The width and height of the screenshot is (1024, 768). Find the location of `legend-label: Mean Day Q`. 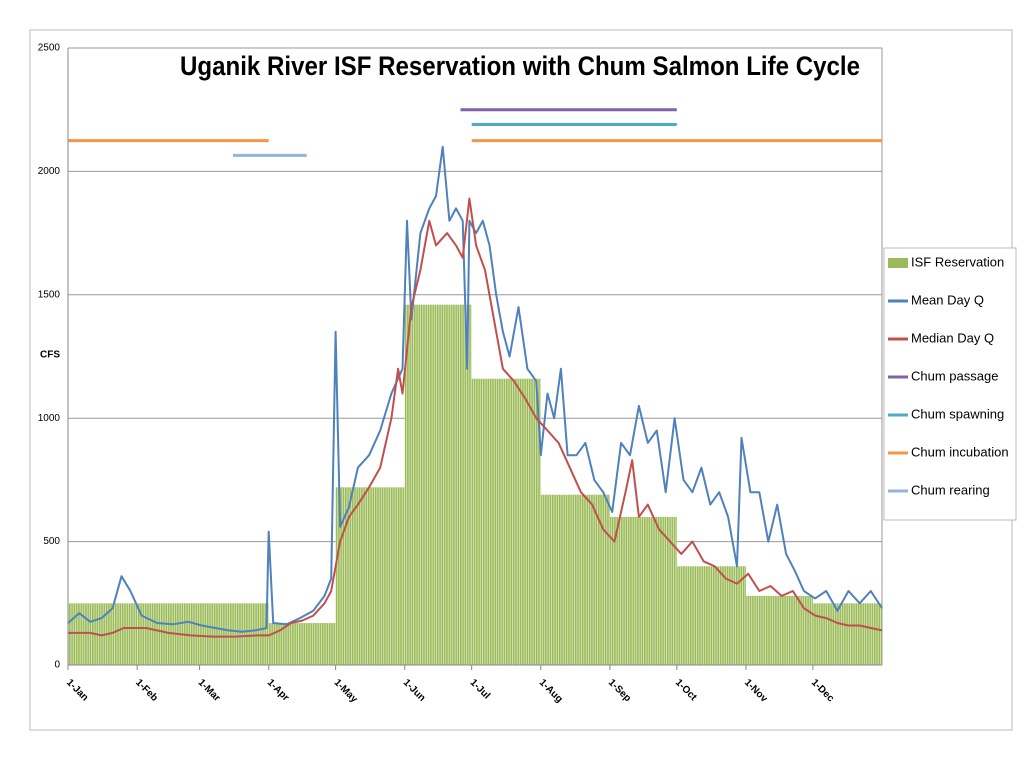

legend-label: Mean Day Q is located at coordinates (947, 299).